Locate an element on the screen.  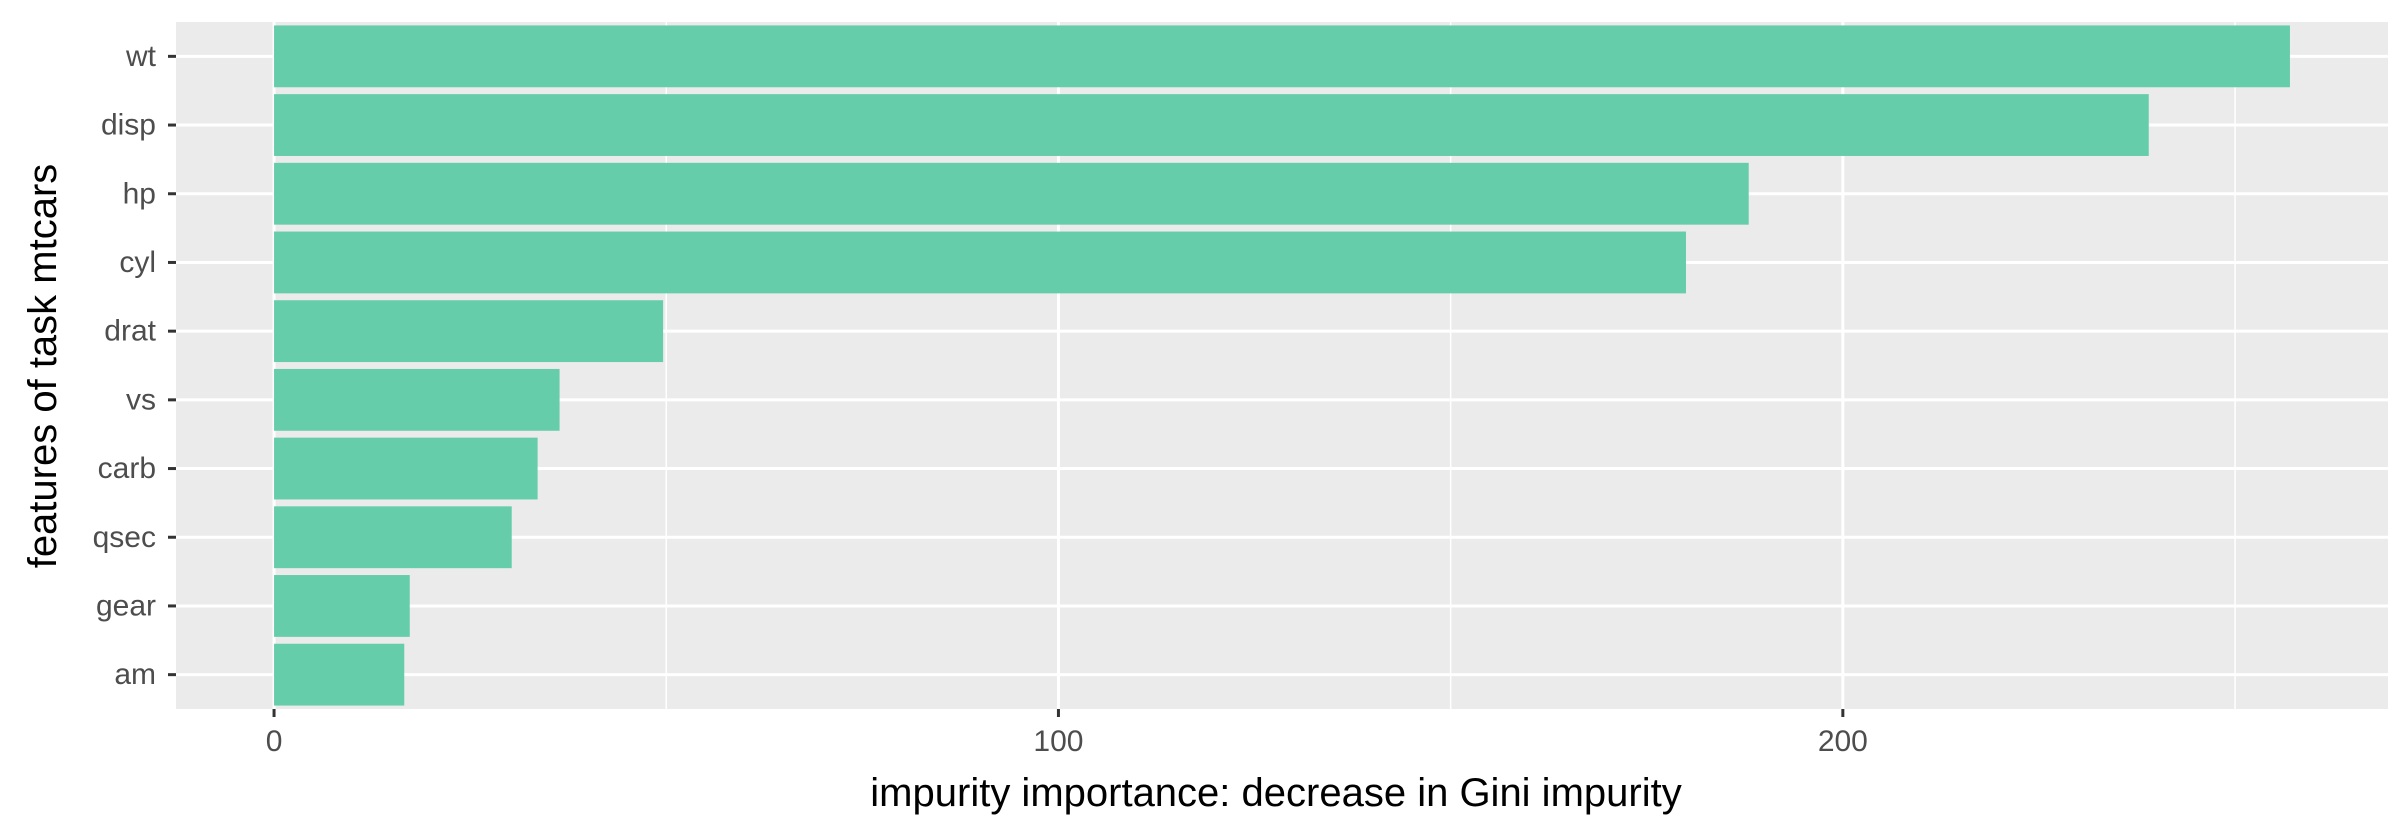
x-axis: 0 100 200 is located at coordinates (1067, 733).